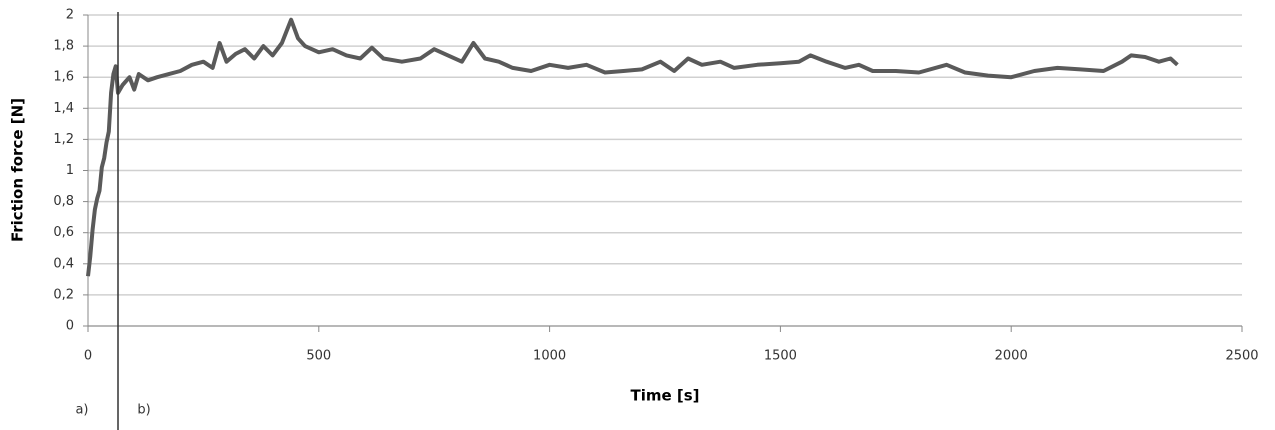 The width and height of the screenshot is (1275, 430). What do you see at coordinates (70, 170) in the screenshot?
I see `y-tick-label: 1` at bounding box center [70, 170].